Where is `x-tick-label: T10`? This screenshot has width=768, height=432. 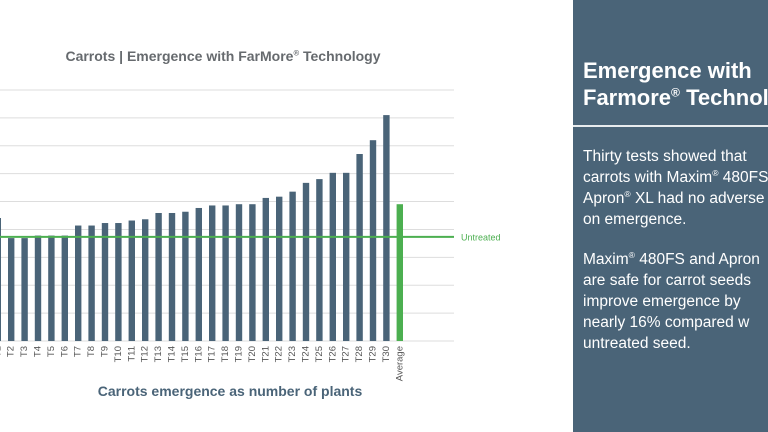
x-tick-label: T10 is located at coordinates (118, 354).